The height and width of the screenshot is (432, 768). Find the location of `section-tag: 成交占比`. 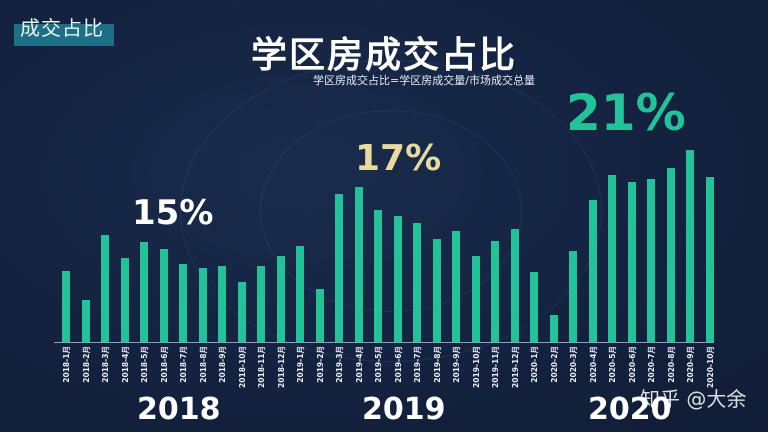

section-tag: 成交占比 is located at coordinates (64, 29).